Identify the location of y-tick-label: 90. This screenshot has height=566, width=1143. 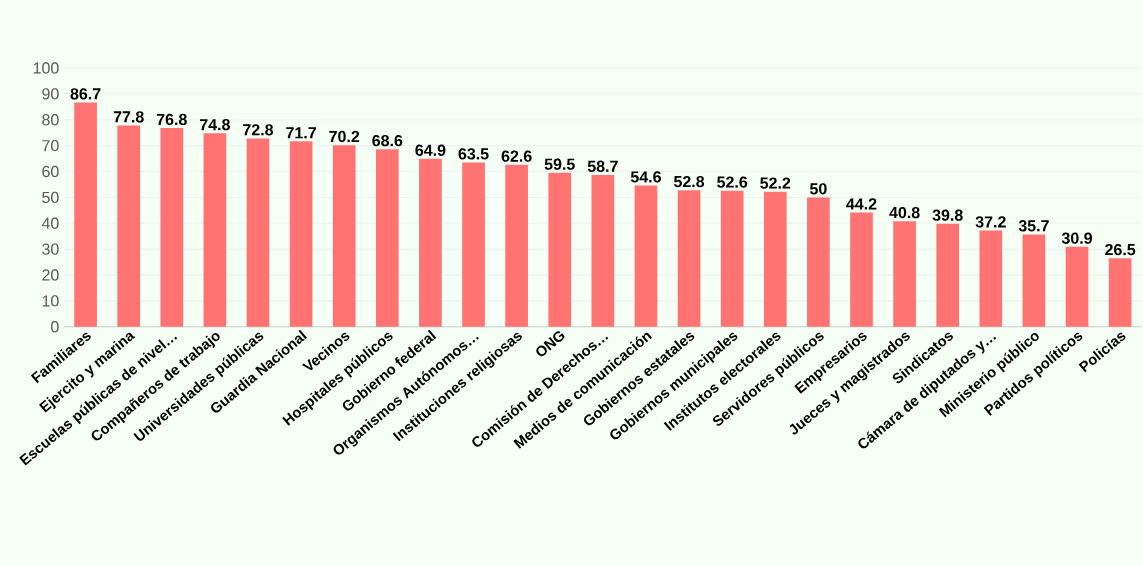
(50, 94).